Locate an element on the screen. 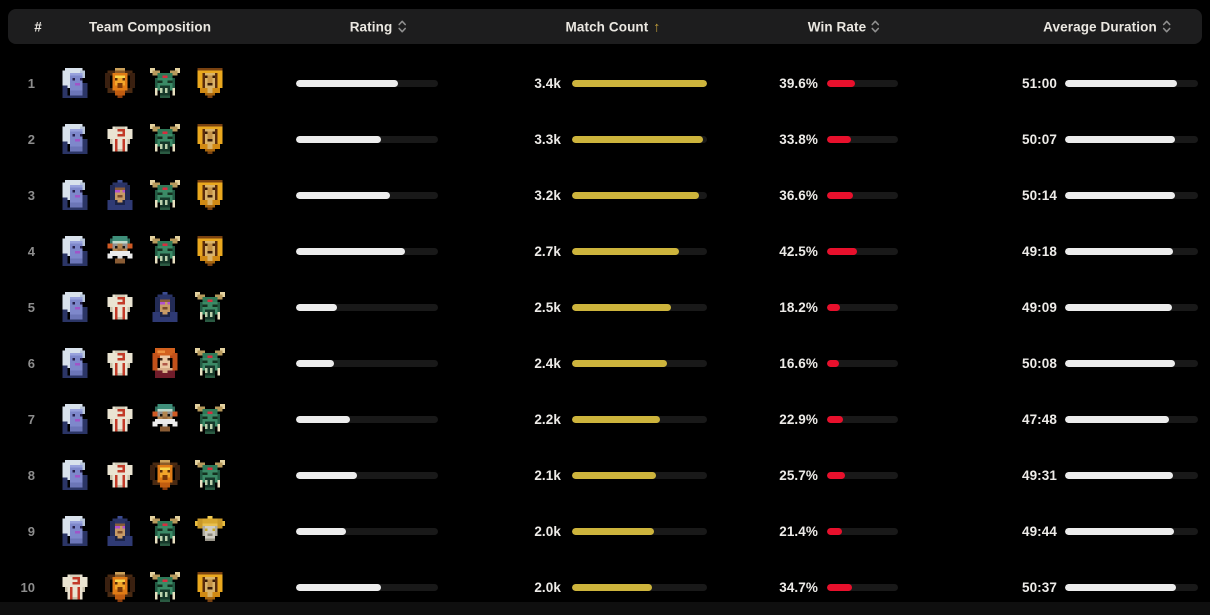 Image resolution: width=1210 pixels, height=615 pixels. column-header-average-duration: Average Duration is located at coordinates (1107, 26).